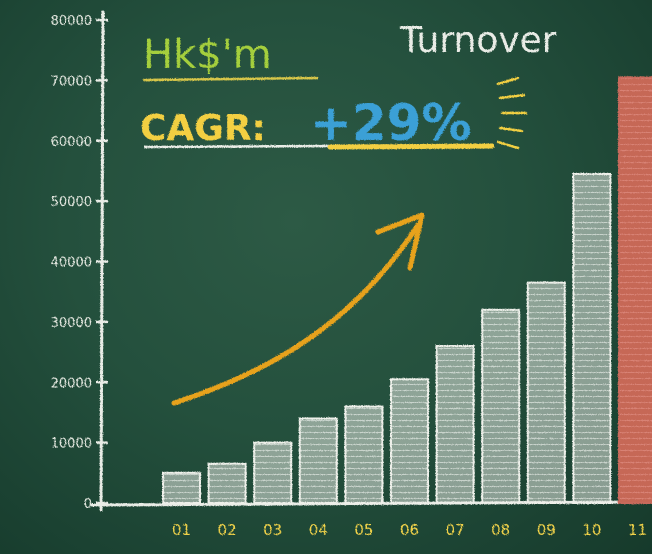  I want to click on x-tick-label: 02, so click(227, 530).